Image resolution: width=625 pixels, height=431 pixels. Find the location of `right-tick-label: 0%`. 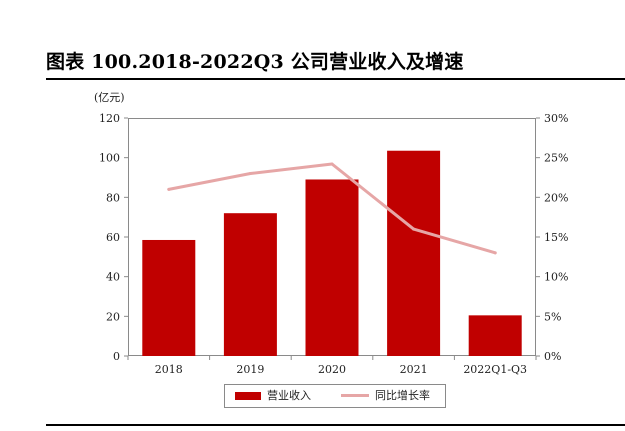

right-tick-label: 0% is located at coordinates (552, 356).